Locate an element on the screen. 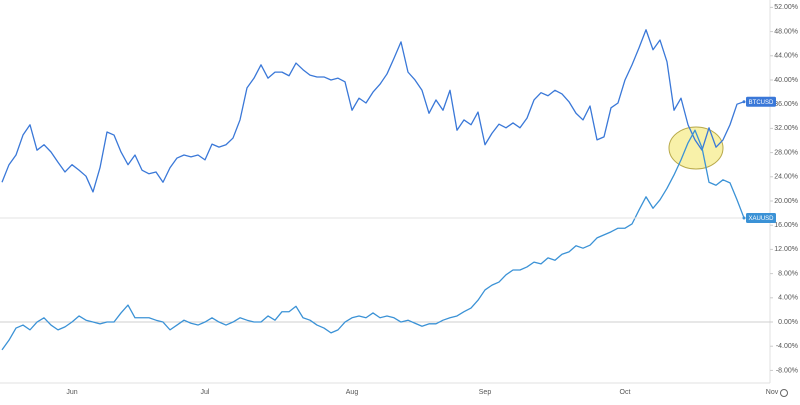 The image size is (800, 405). x-tick-label: Jun is located at coordinates (71, 392).